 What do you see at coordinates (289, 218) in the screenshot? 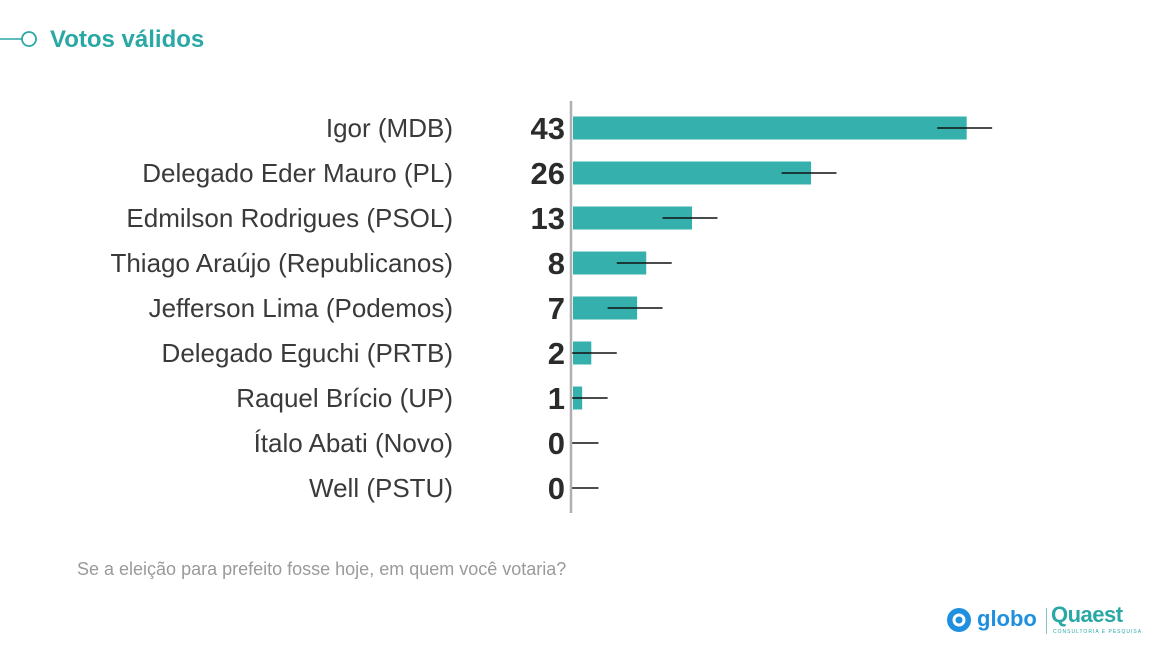
I see `category-label: Edmilson Rodrigues (PSOL)` at bounding box center [289, 218].